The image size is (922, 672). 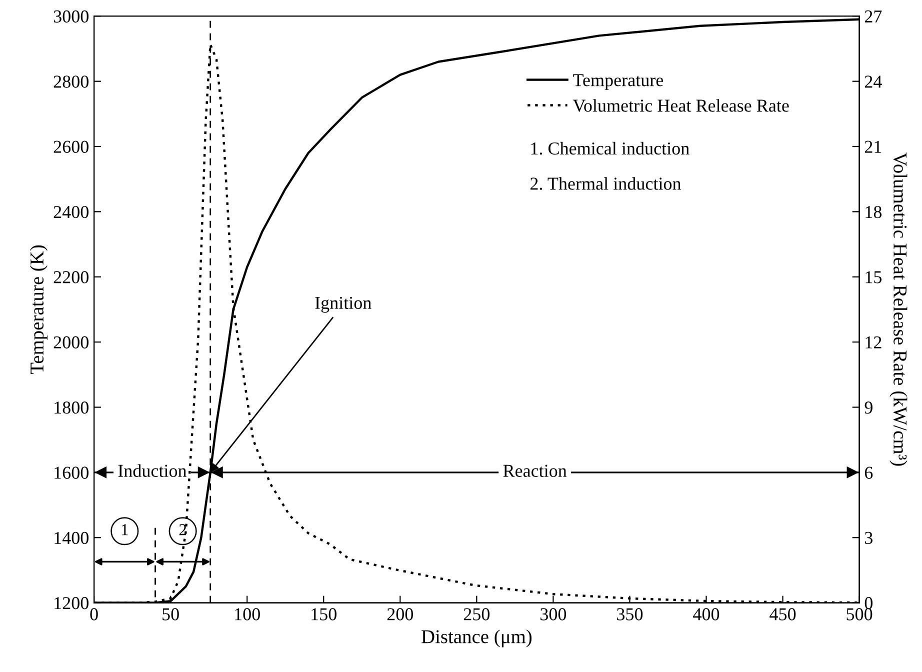 I want to click on y2-tick-label: 27, so click(x=873, y=16).